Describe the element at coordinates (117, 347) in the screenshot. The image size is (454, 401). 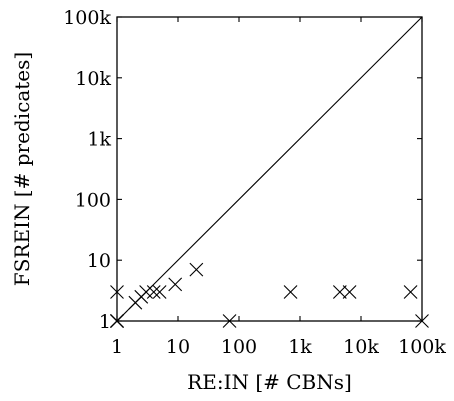
I see `x-tick-label: 1` at that location.